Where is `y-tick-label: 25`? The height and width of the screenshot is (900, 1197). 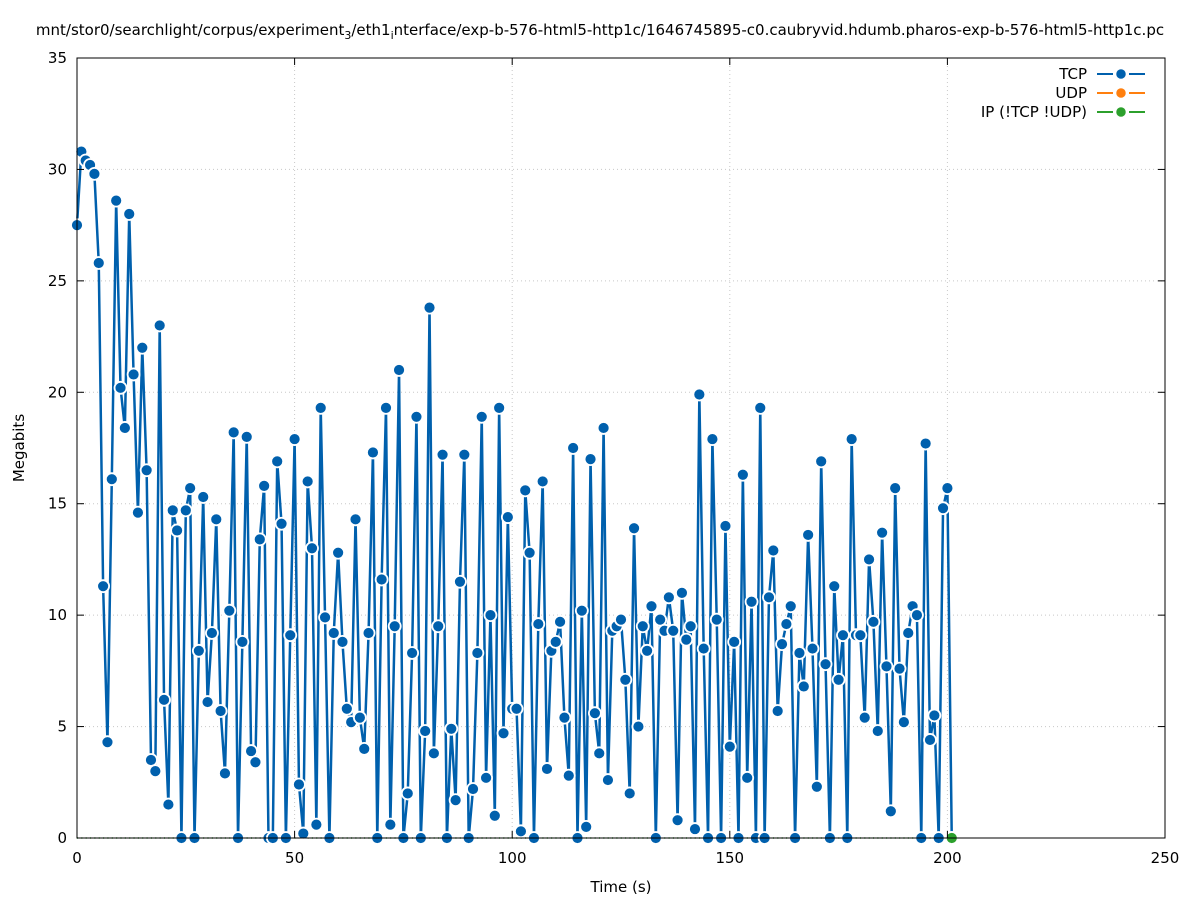
y-tick-label: 25 is located at coordinates (57, 281).